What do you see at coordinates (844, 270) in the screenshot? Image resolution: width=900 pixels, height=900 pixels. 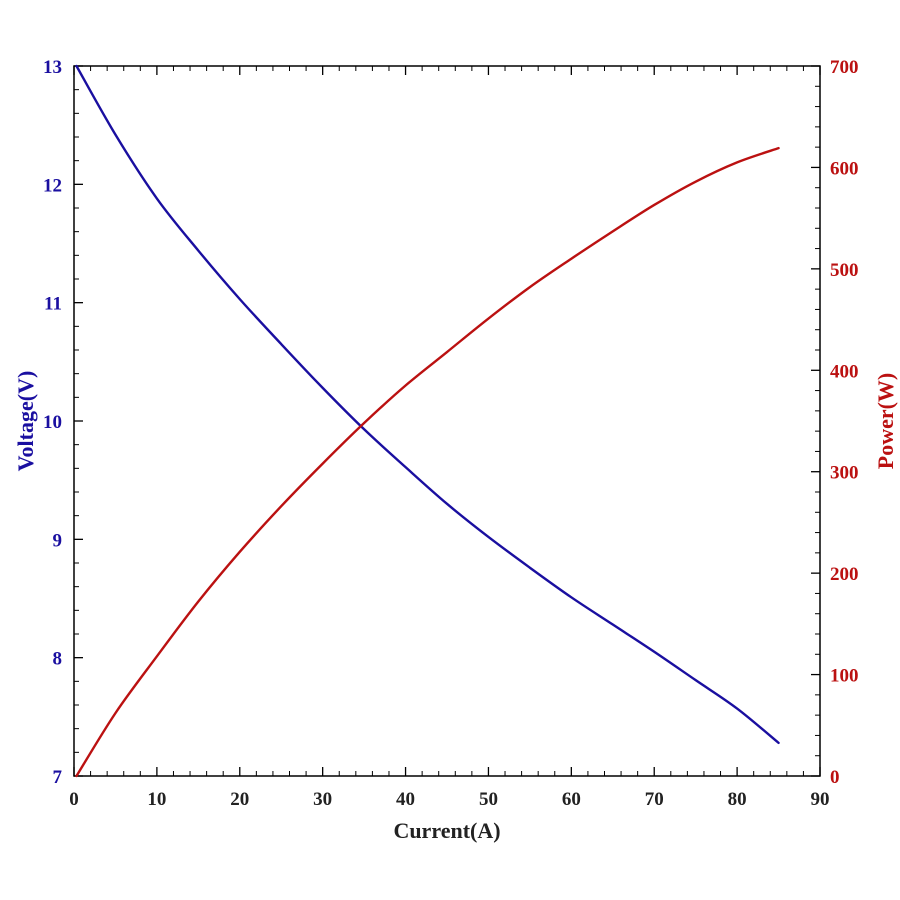 I see `y-right-tick-label: 500` at bounding box center [844, 270].